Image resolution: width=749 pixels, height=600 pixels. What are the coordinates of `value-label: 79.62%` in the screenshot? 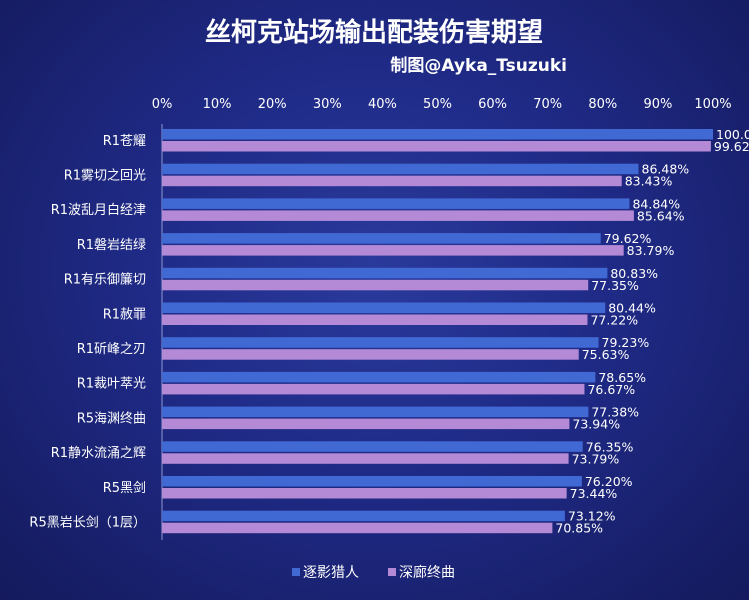 It's located at (628, 238).